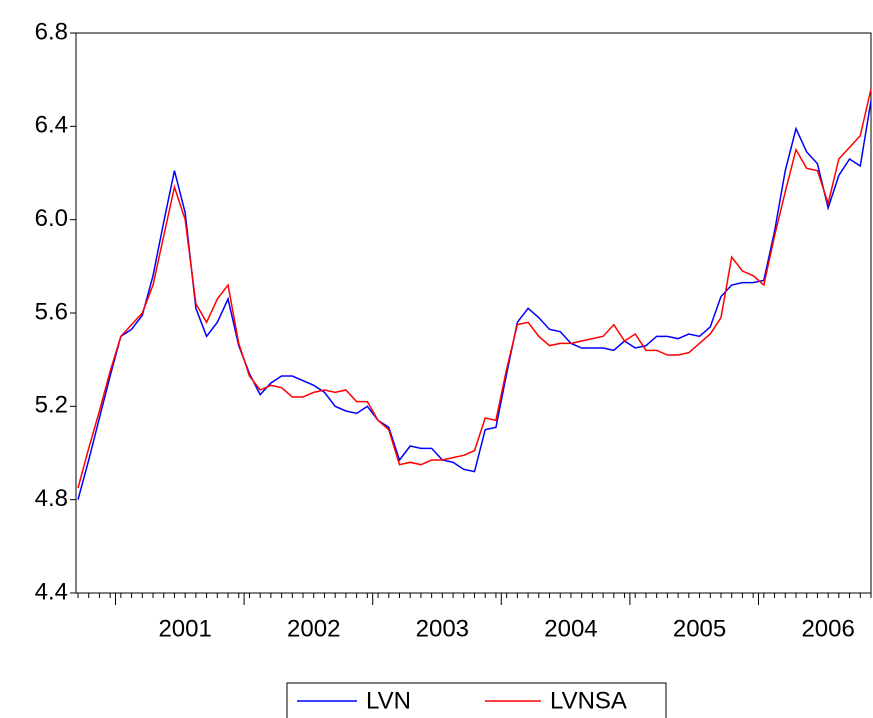 This screenshot has height=718, width=873. What do you see at coordinates (184, 628) in the screenshot?
I see `x-tick-label: 2001` at bounding box center [184, 628].